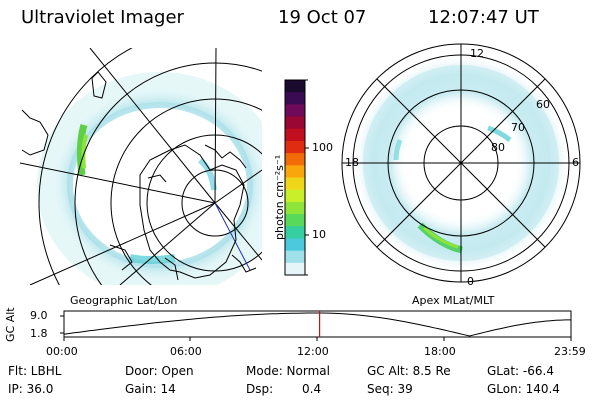 This screenshot has height=400, width=600. I want to click on status-seq: Seq: 39, so click(390, 389).